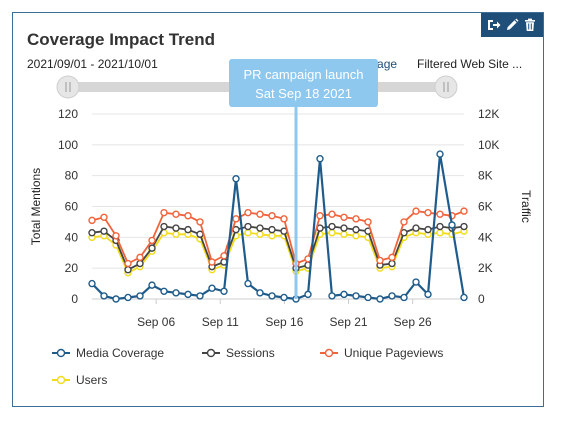 The image size is (566, 427). What do you see at coordinates (481, 299) in the screenshot?
I see `y-right-tick-label: 0` at bounding box center [481, 299].